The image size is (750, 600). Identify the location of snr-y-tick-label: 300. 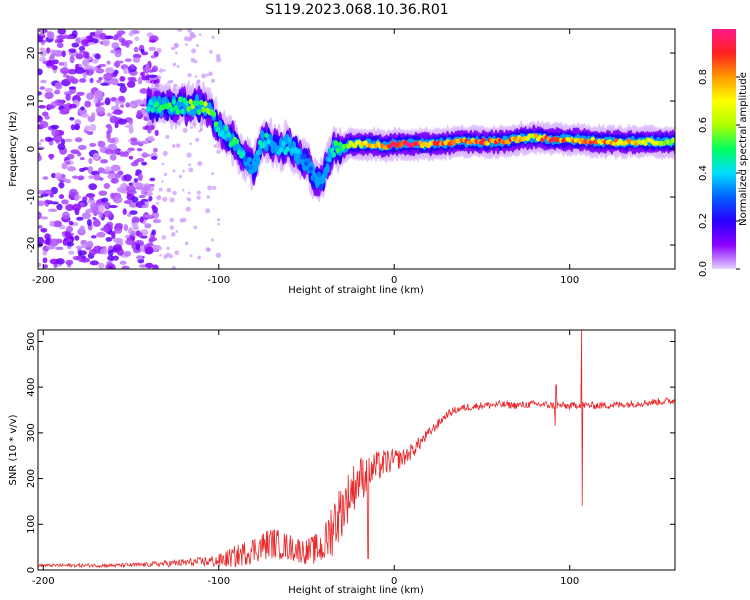
(31, 432).